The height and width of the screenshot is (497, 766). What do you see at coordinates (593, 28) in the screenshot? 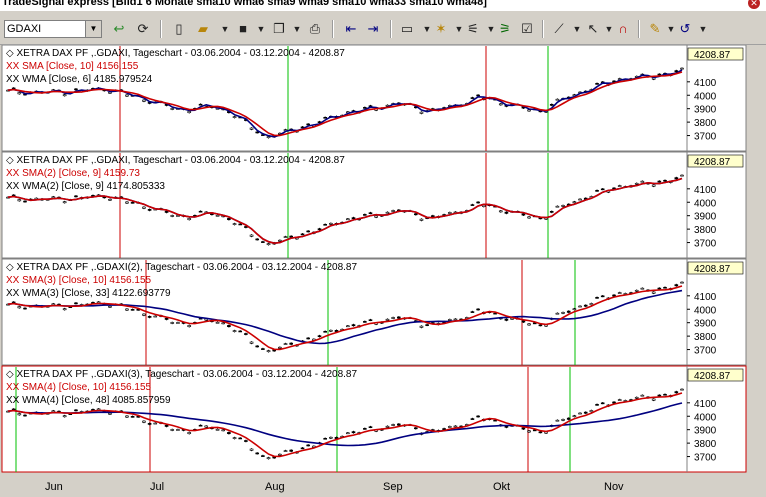
I see `cursor-icon: ↖` at bounding box center [593, 28].